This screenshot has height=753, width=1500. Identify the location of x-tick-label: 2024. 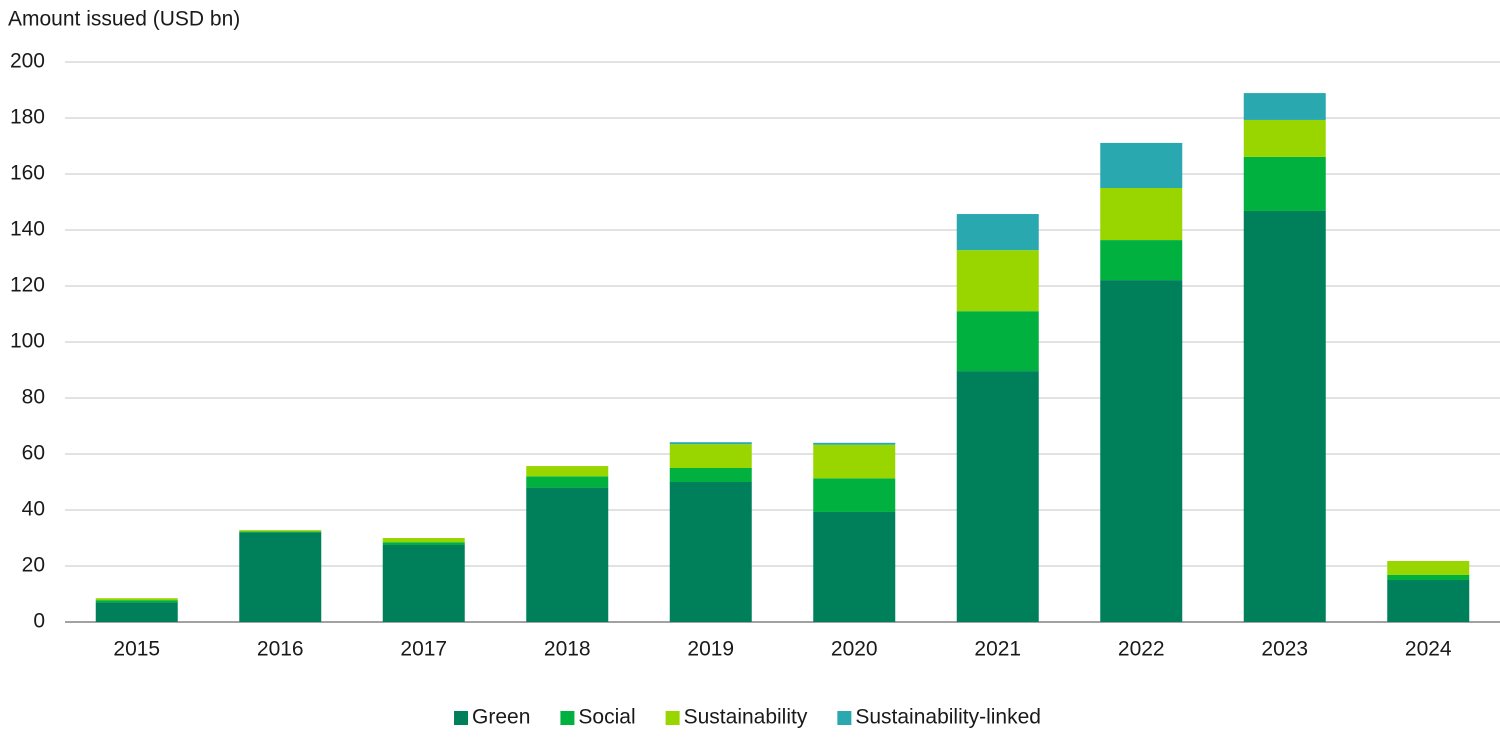
(1428, 649).